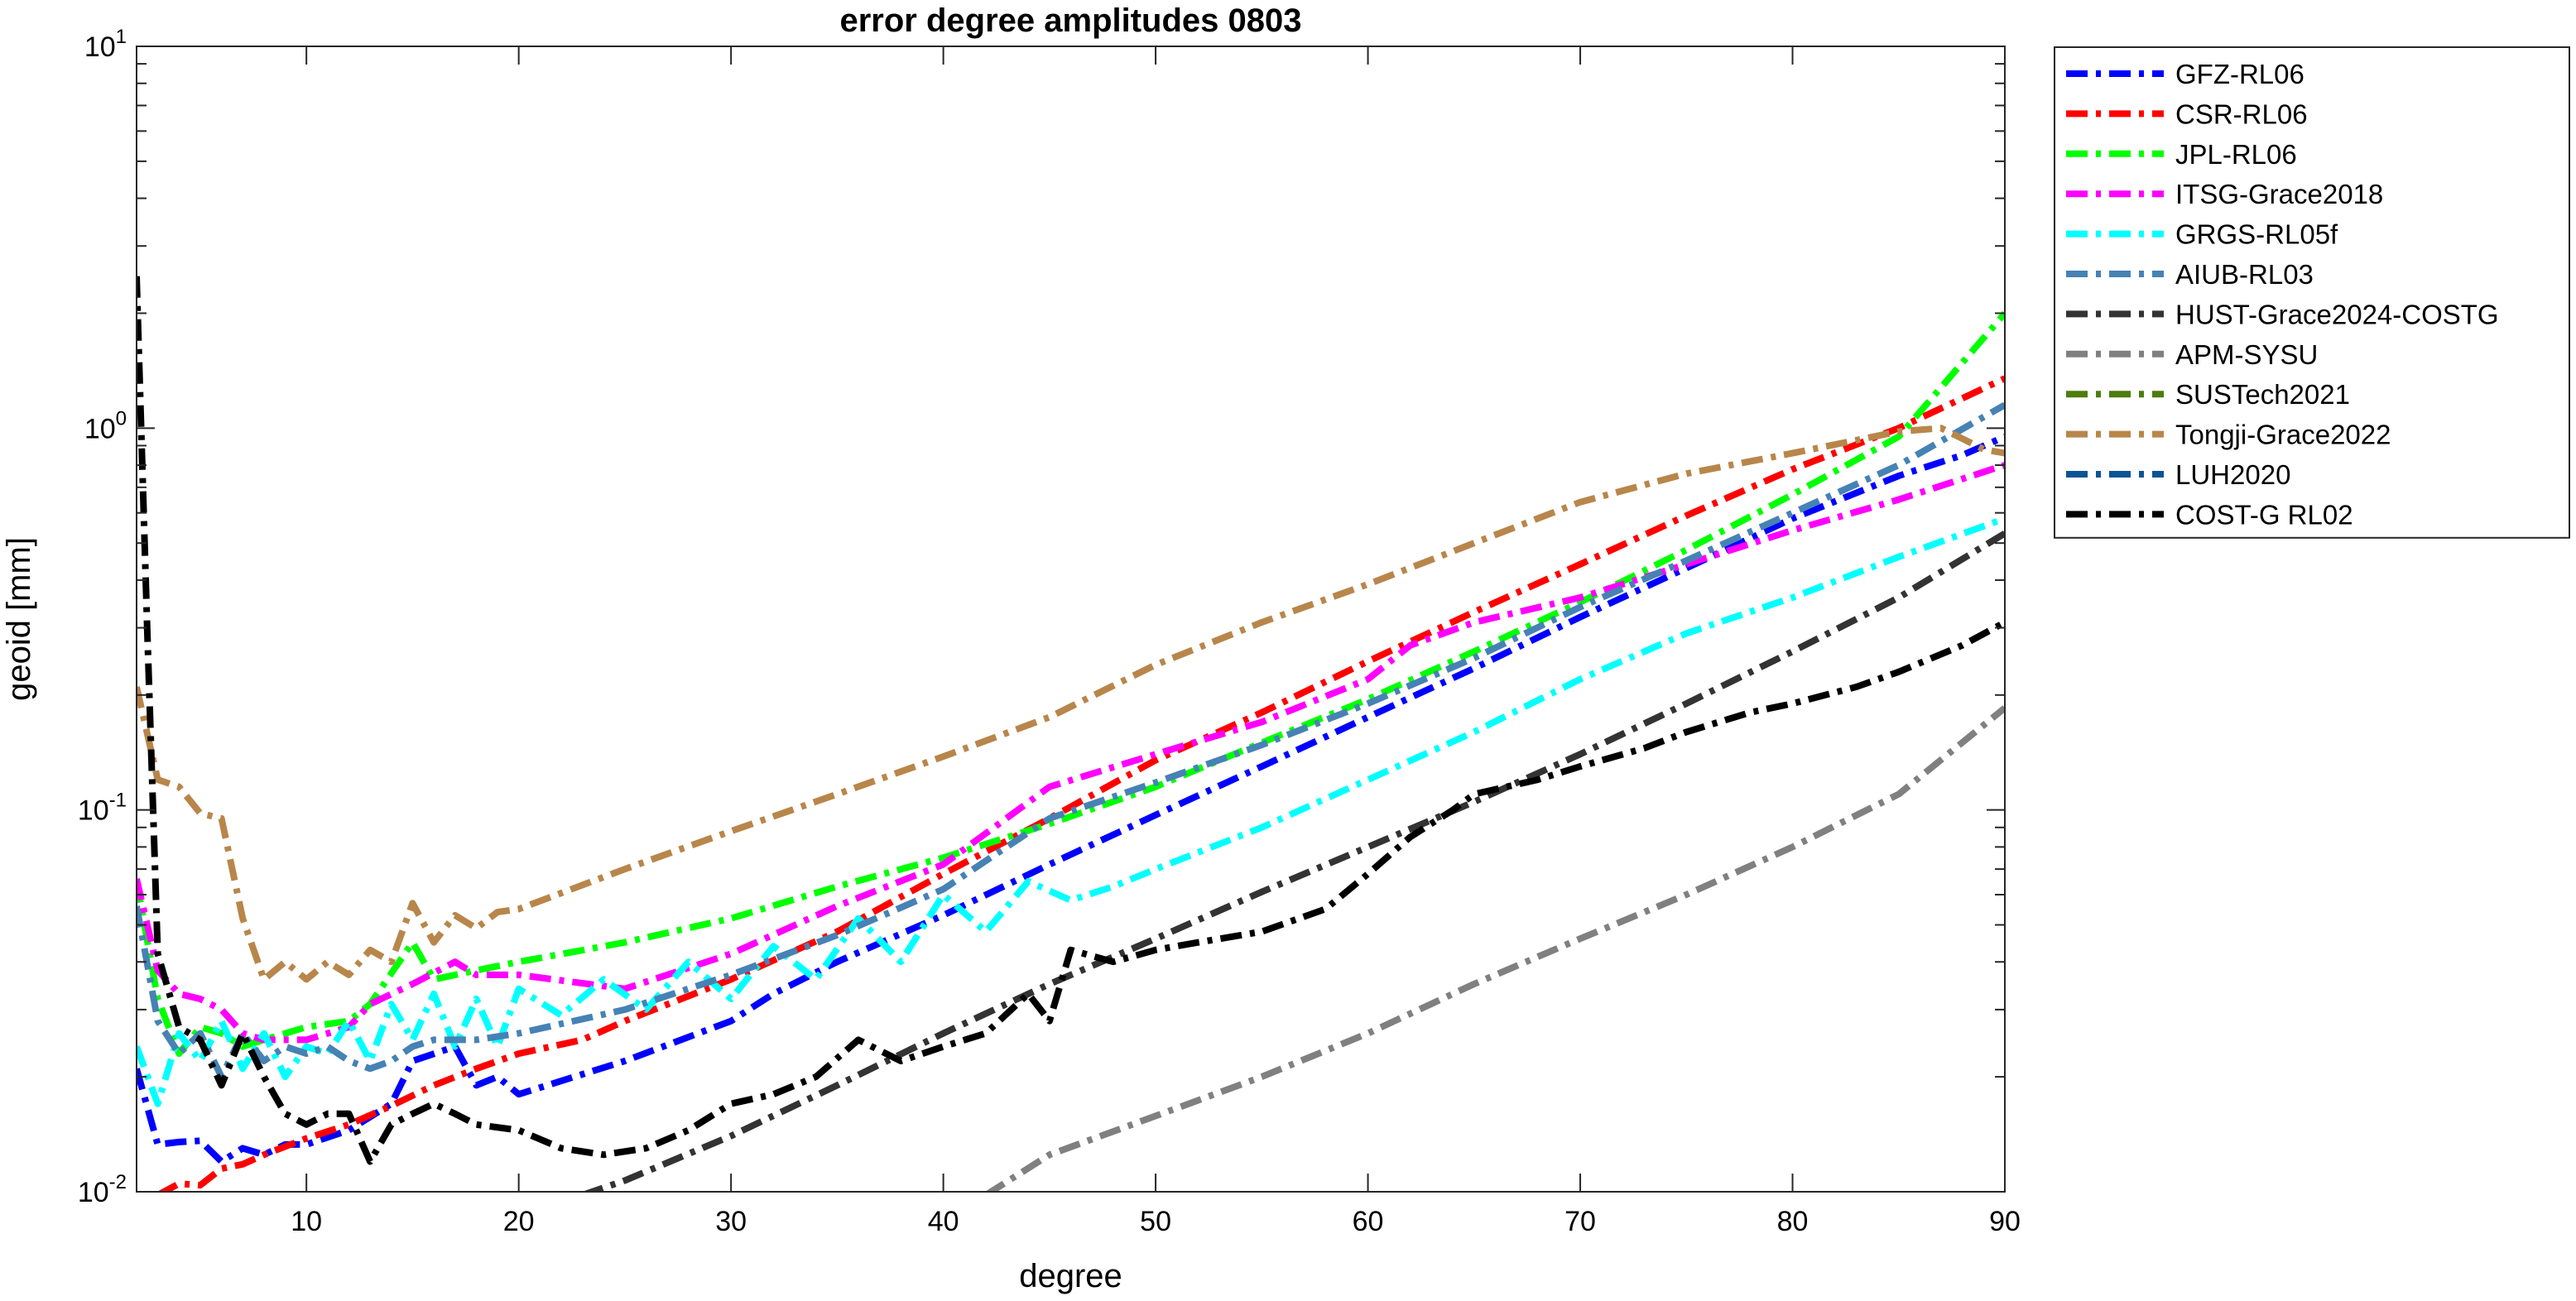 The height and width of the screenshot is (1301, 2576). I want to click on legend-box, so click(2312, 292).